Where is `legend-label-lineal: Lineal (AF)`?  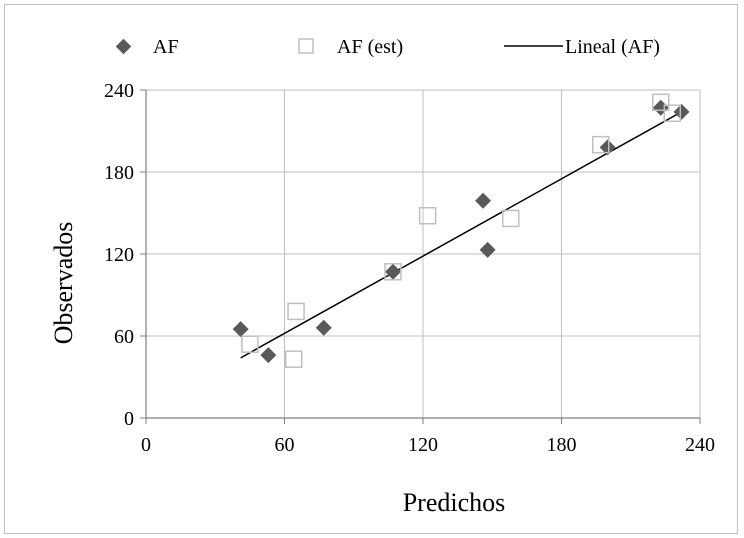
legend-label-lineal: Lineal (AF) is located at coordinates (612, 47).